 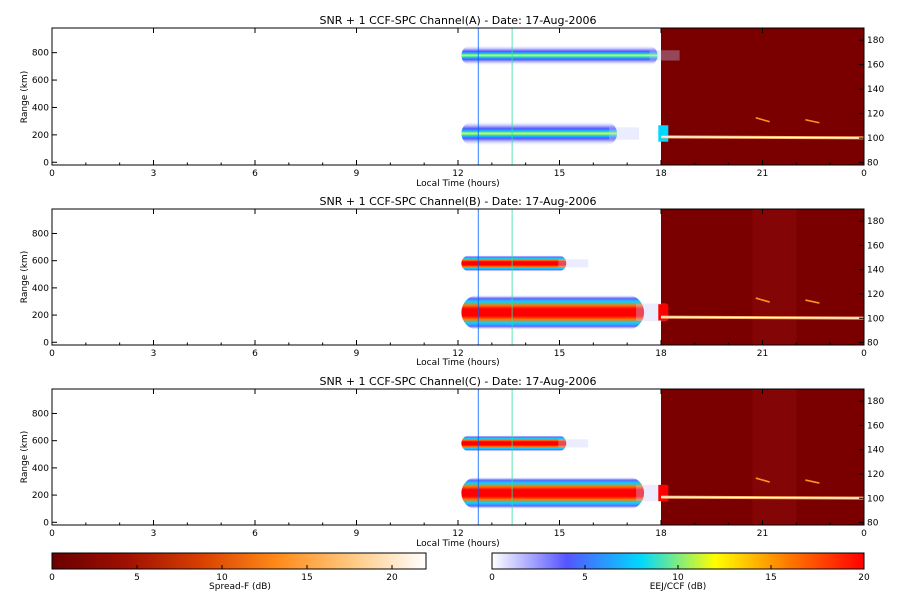 I want to click on colorbar-gradient, so click(x=239, y=561).